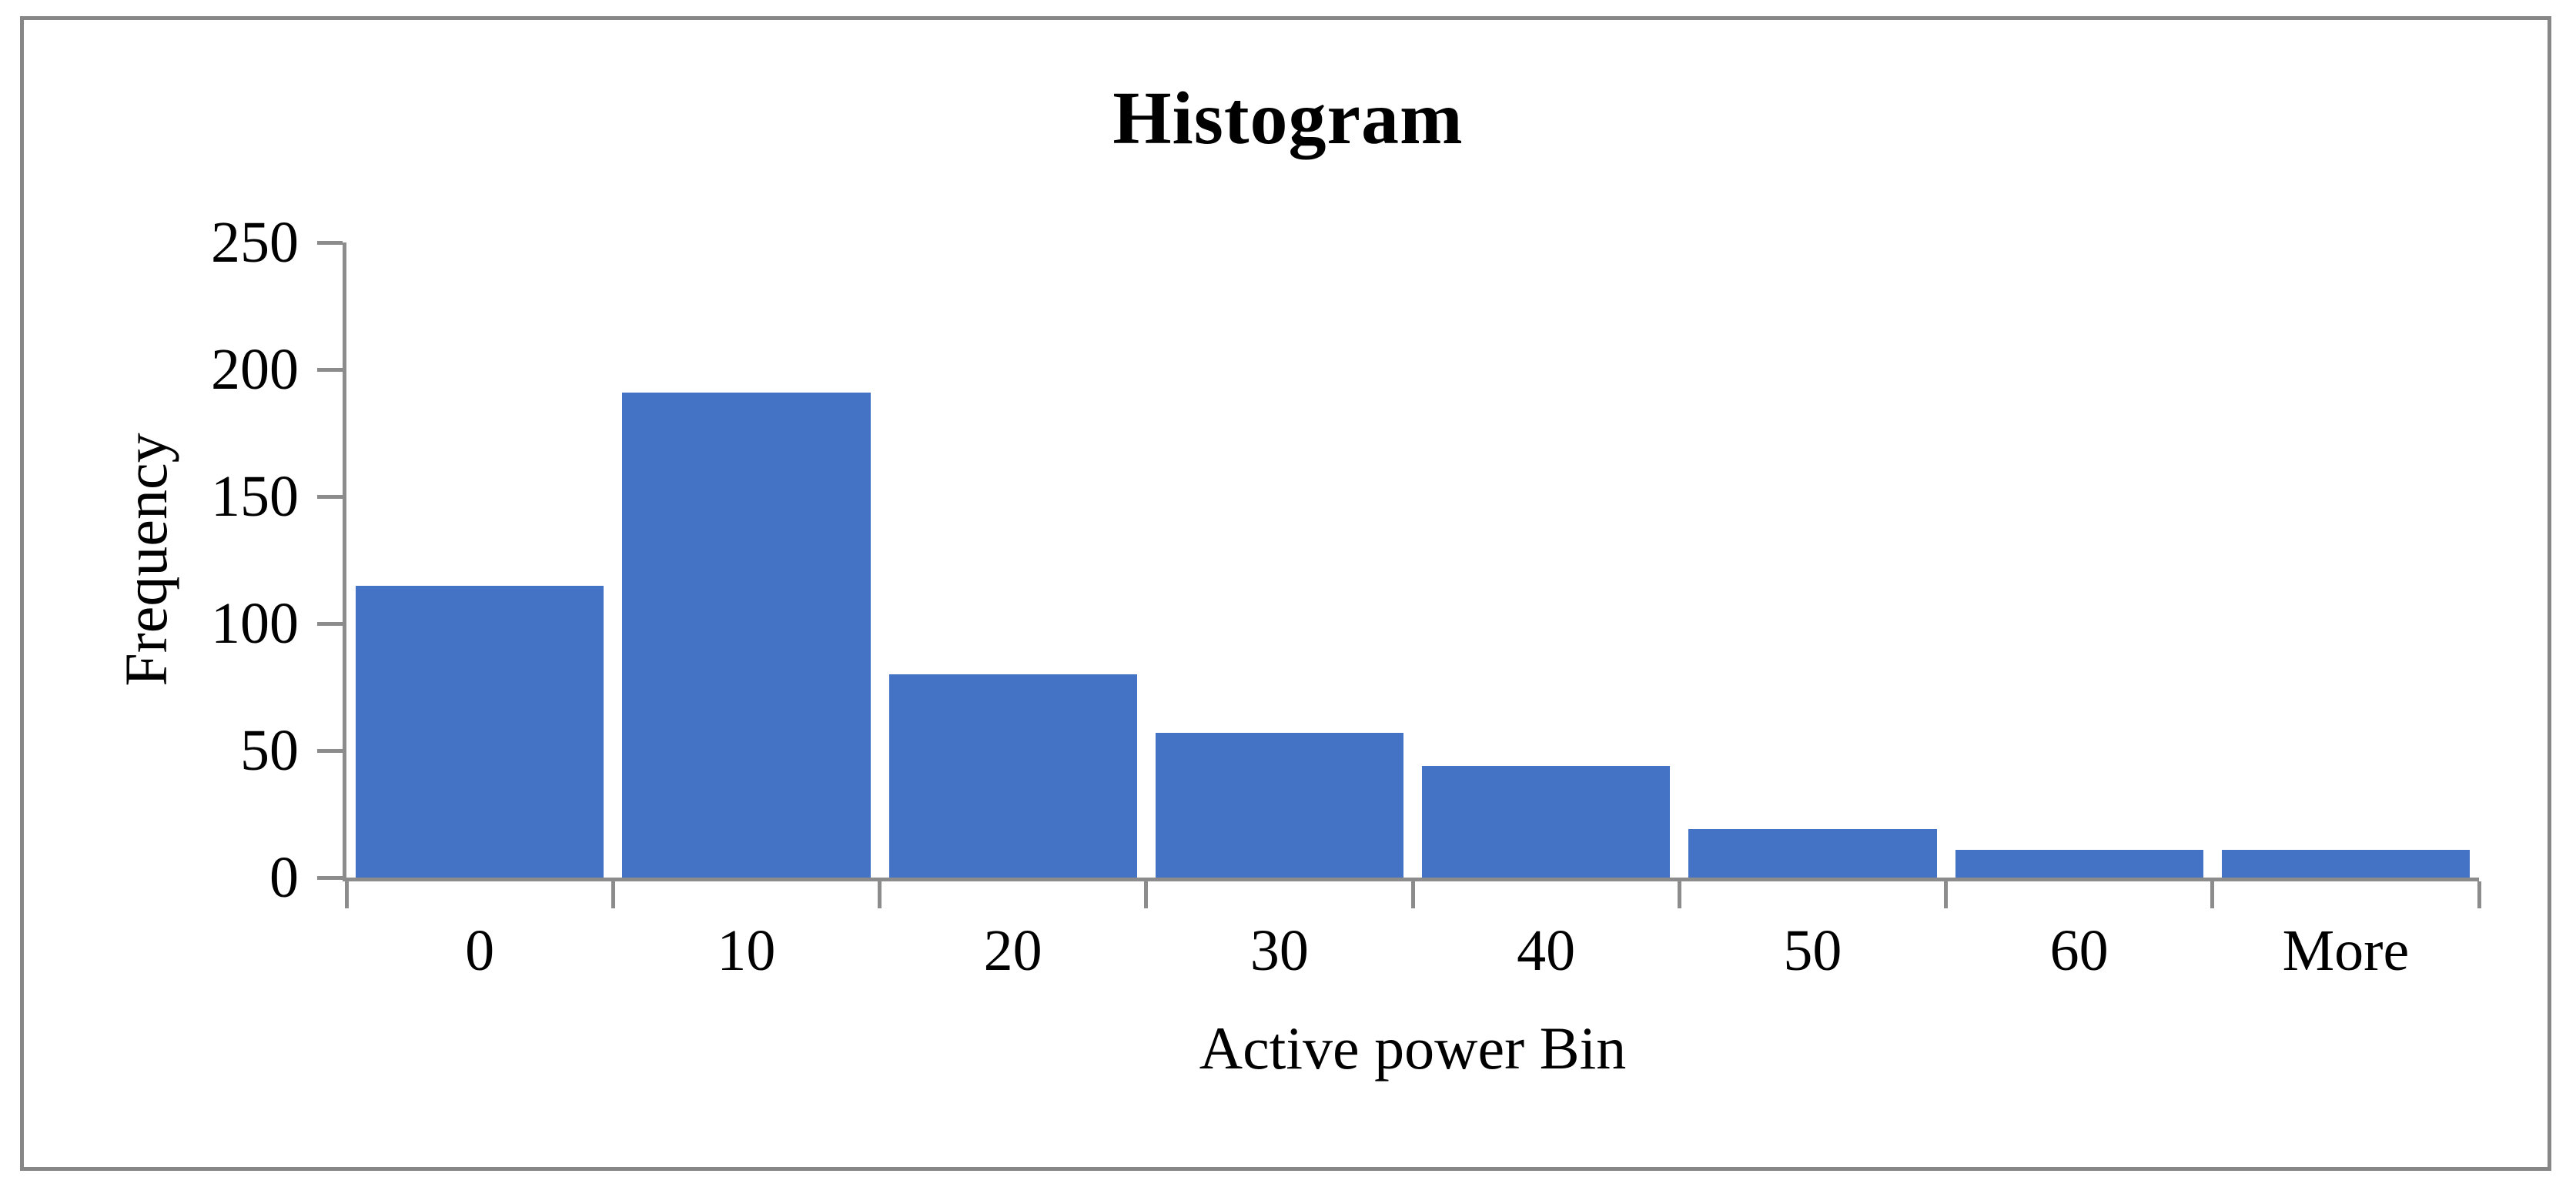 The image size is (2576, 1187). I want to click on x-category-label: 60, so click(2079, 950).